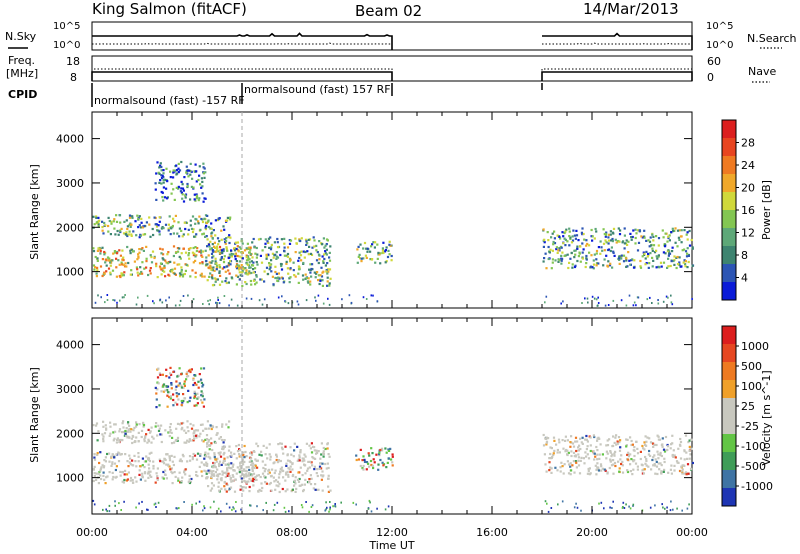 This screenshot has width=800, height=554. I want to click on colorbar-tick-label: 12, so click(748, 233).